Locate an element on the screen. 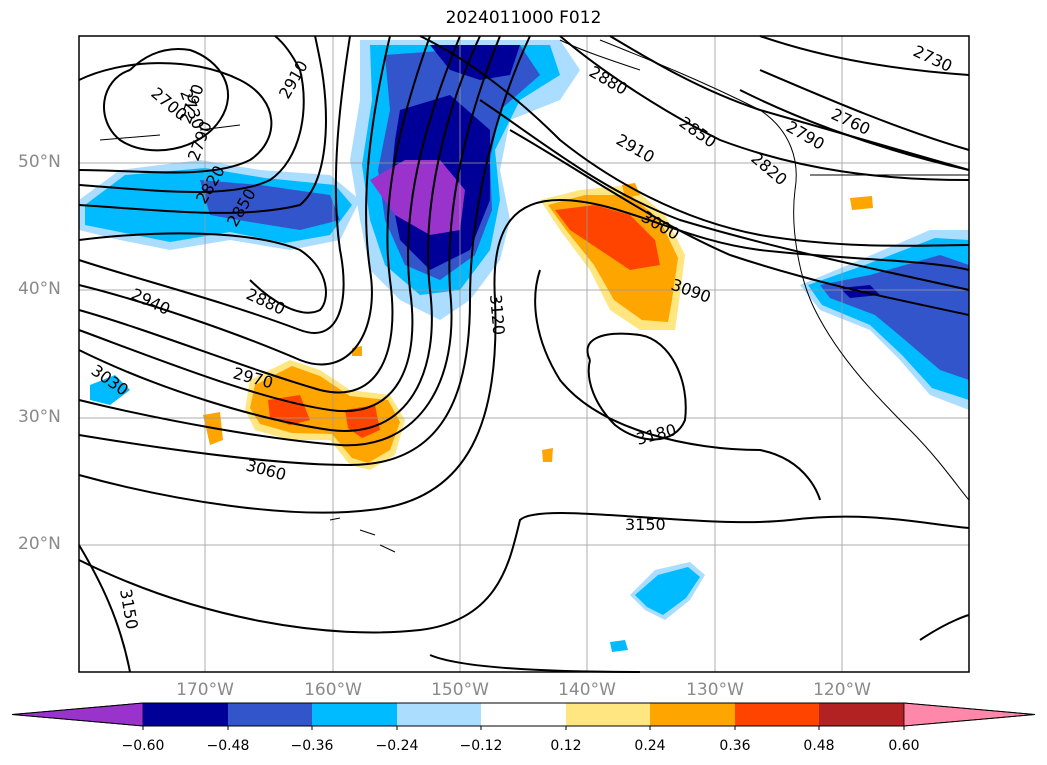  colorbar-tick-label: −0.48 is located at coordinates (228, 746).